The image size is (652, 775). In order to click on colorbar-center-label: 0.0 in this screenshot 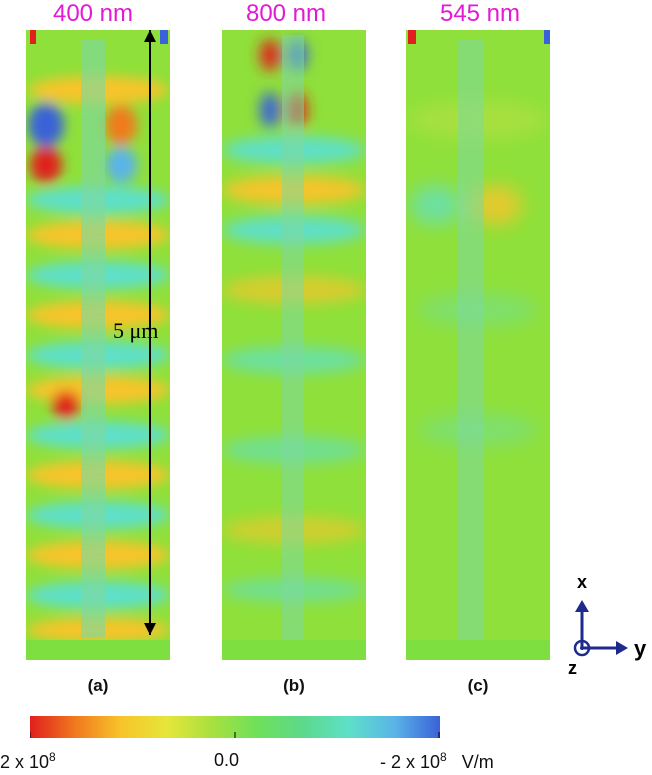, I will do `click(227, 760)`.